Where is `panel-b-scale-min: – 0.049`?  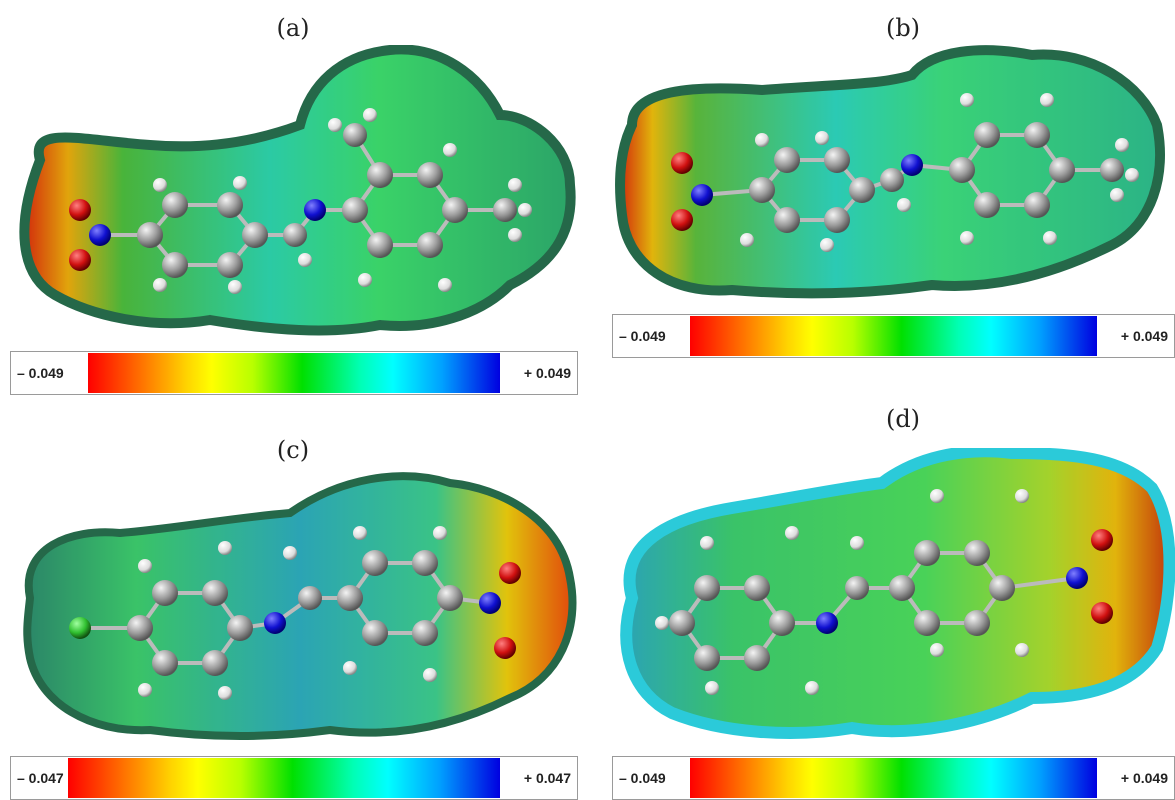
panel-b-scale-min: – 0.049 is located at coordinates (642, 336).